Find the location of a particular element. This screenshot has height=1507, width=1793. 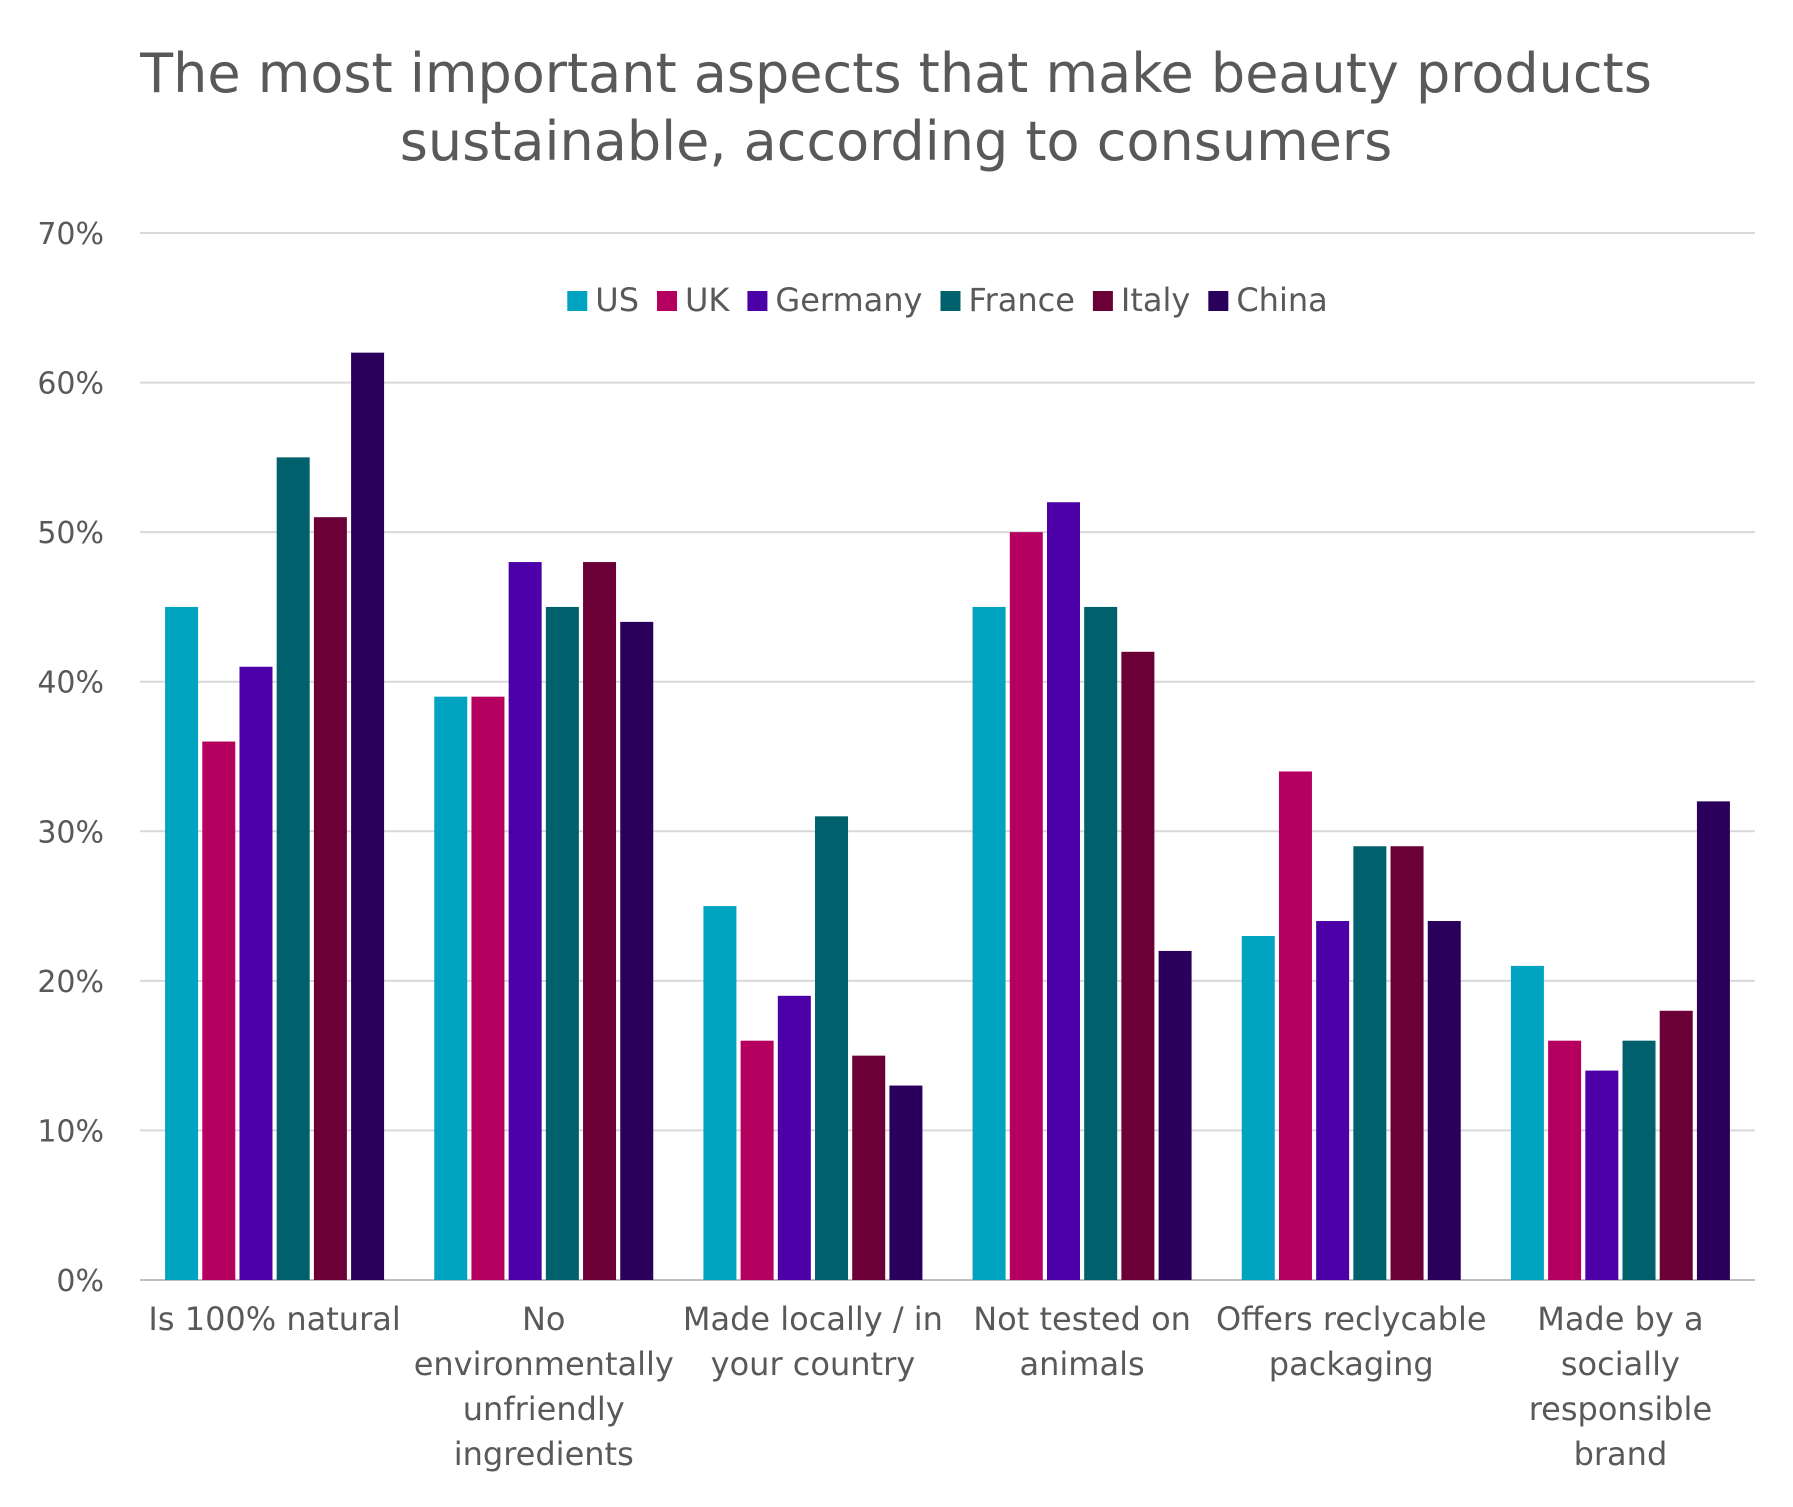

y-tick-label: 70% is located at coordinates (70, 234).